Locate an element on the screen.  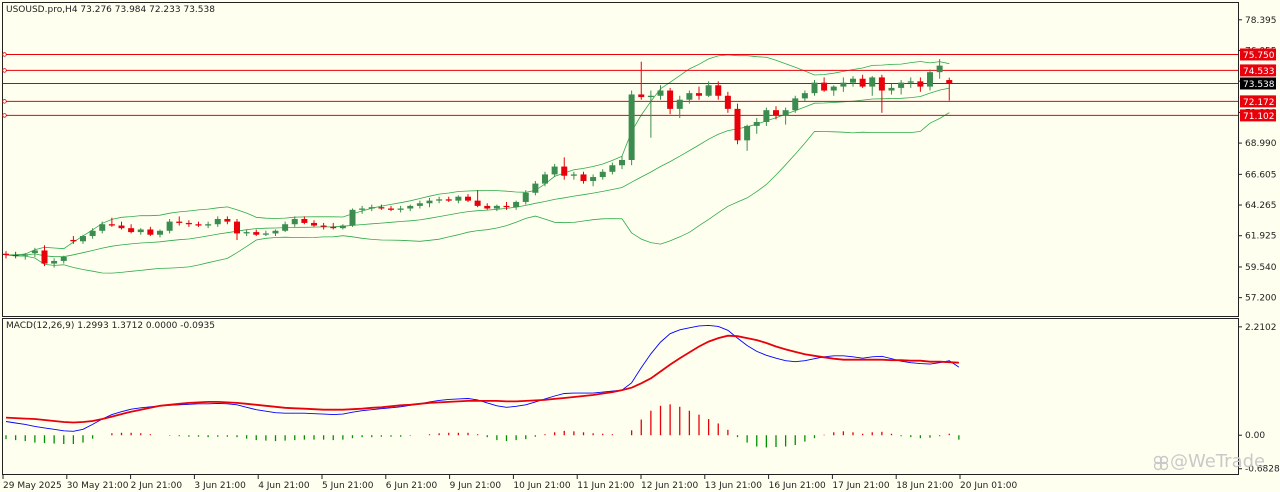
price-tick-label: 66.605 is located at coordinates (1261, 175).